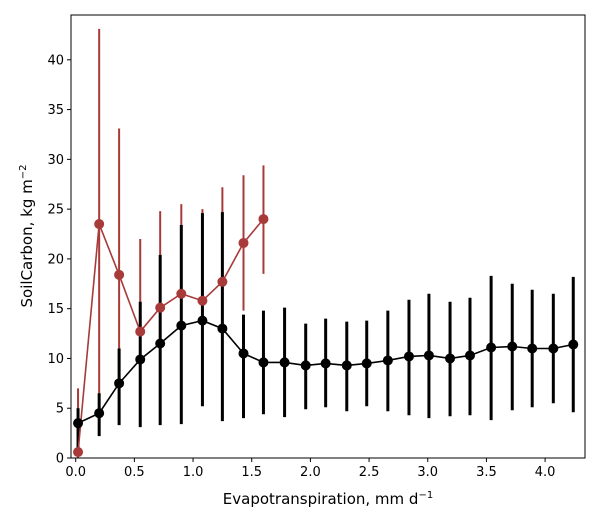 This screenshot has width=600, height=525. Describe the element at coordinates (486, 472) in the screenshot. I see `x-tick-label: 3.5` at that location.